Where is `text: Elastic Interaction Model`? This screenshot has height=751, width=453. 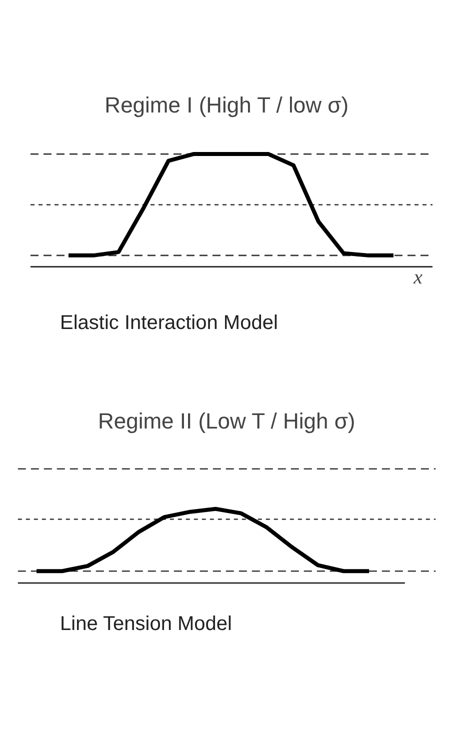
text: Elastic Interaction Model is located at coordinates (169, 323).